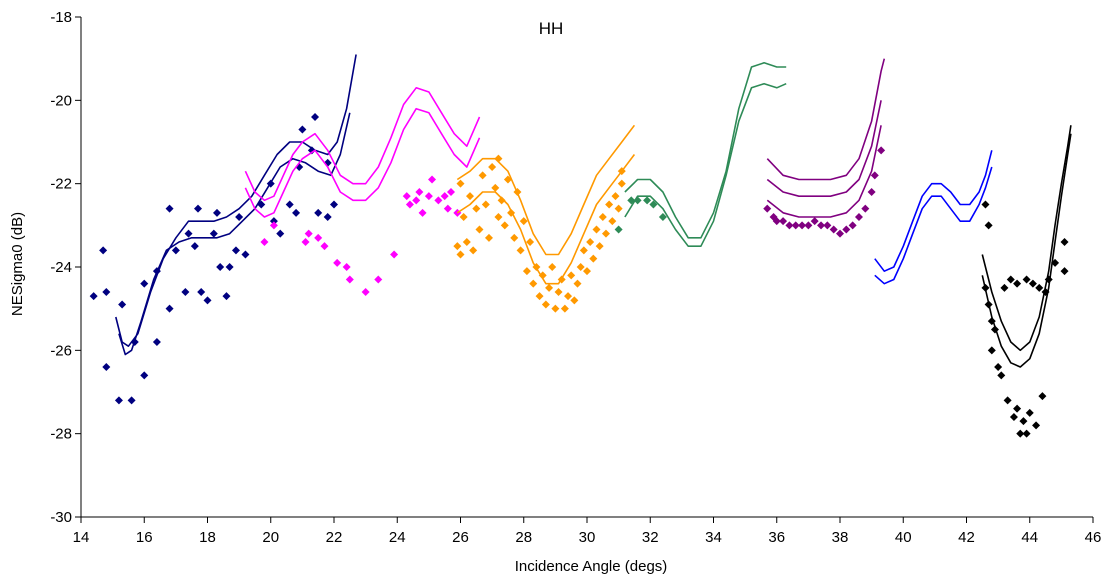 Image resolution: width=1113 pixels, height=578 pixels. Describe the element at coordinates (61, 267) in the screenshot. I see `y-tick-label-3: -24` at that location.